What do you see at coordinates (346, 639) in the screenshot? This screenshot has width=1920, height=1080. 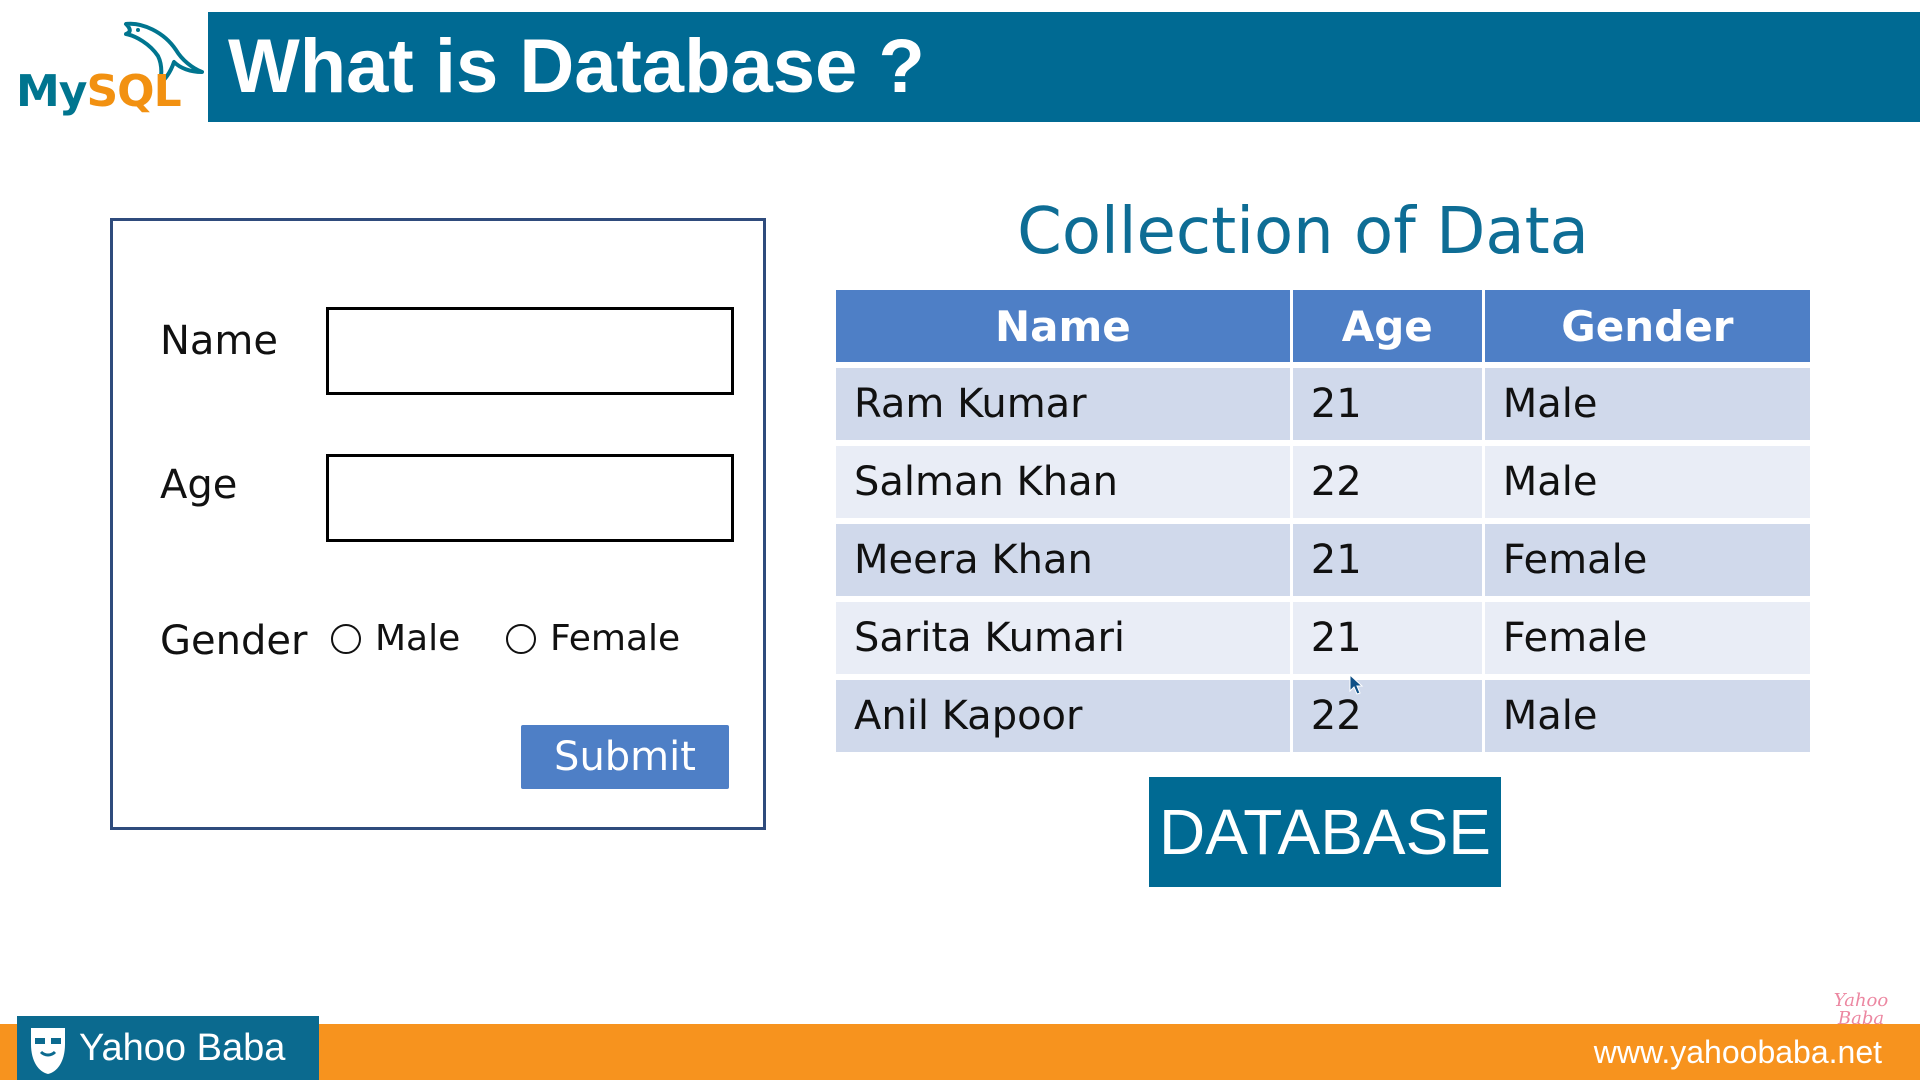 I see `male-radio` at bounding box center [346, 639].